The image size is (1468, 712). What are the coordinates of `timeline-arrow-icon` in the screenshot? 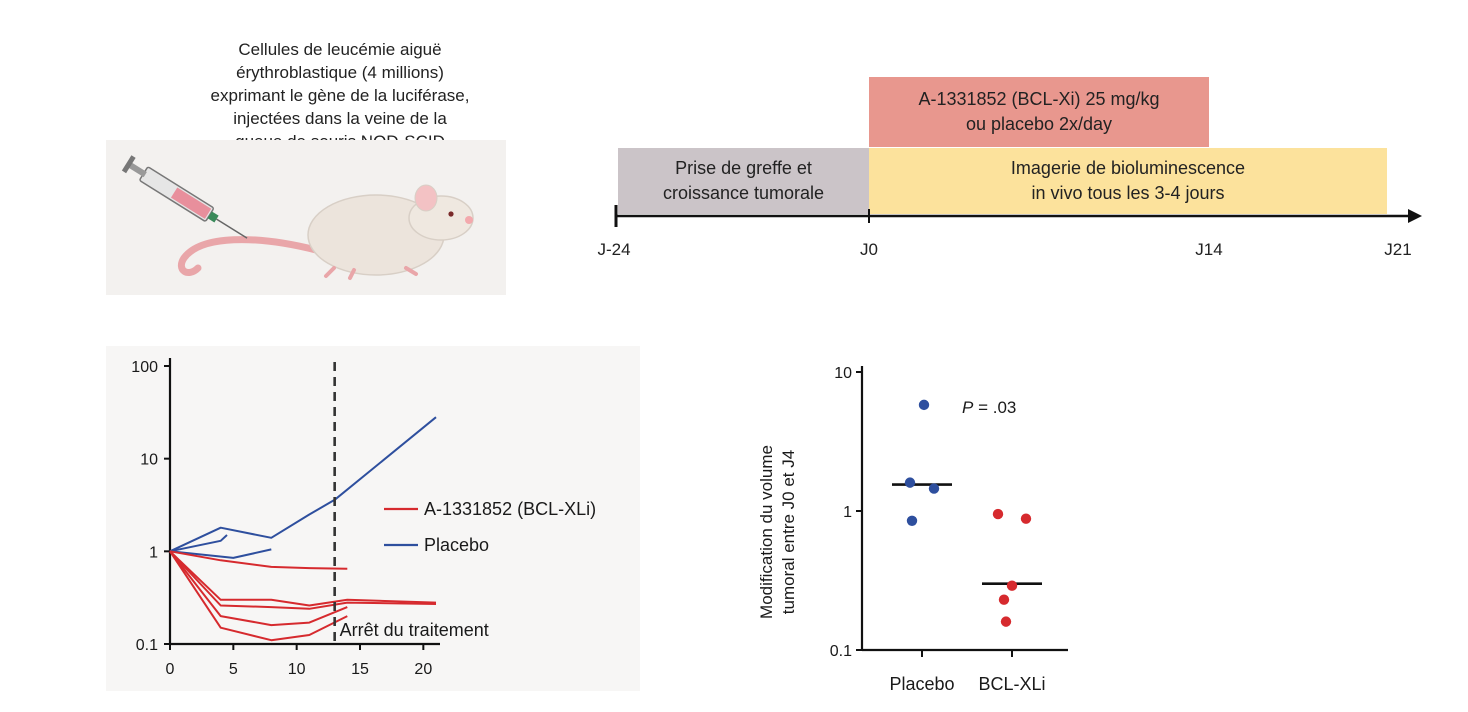 It's located at (1415, 216).